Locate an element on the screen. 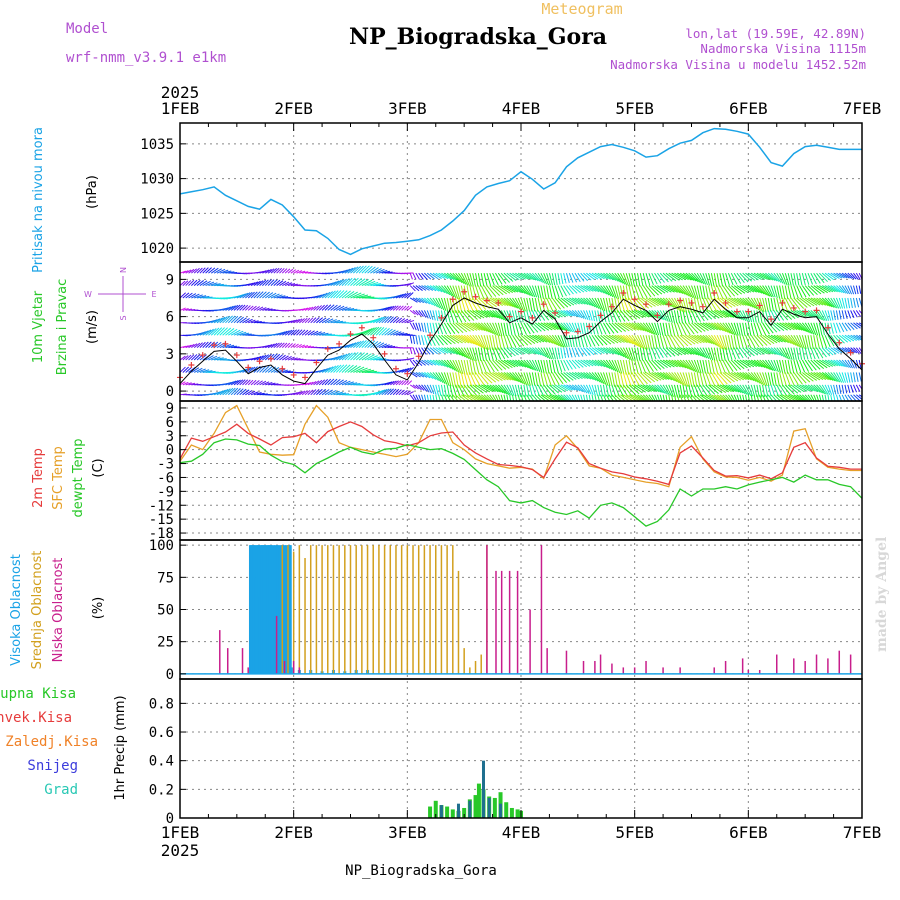 The width and height of the screenshot is (900, 900). cloud-ytick-label: 75 is located at coordinates (165, 578).